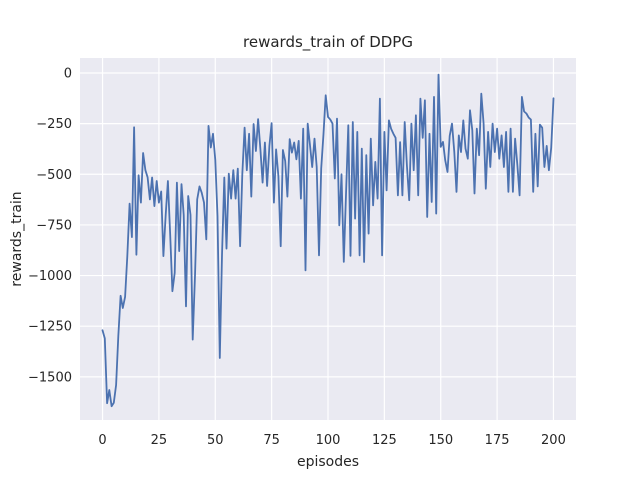 Image resolution: width=640 pixels, height=480 pixels. What do you see at coordinates (384, 440) in the screenshot?
I see `x-tick-label: 125` at bounding box center [384, 440].